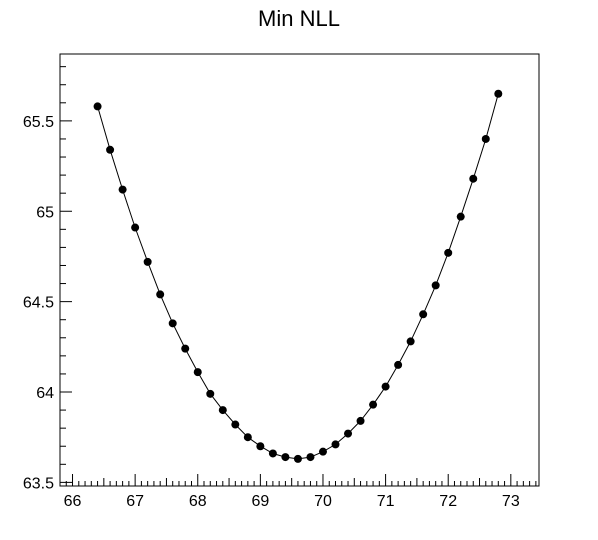 This screenshot has width=598, height=540. I want to click on x-tick-label: 69, so click(260, 501).